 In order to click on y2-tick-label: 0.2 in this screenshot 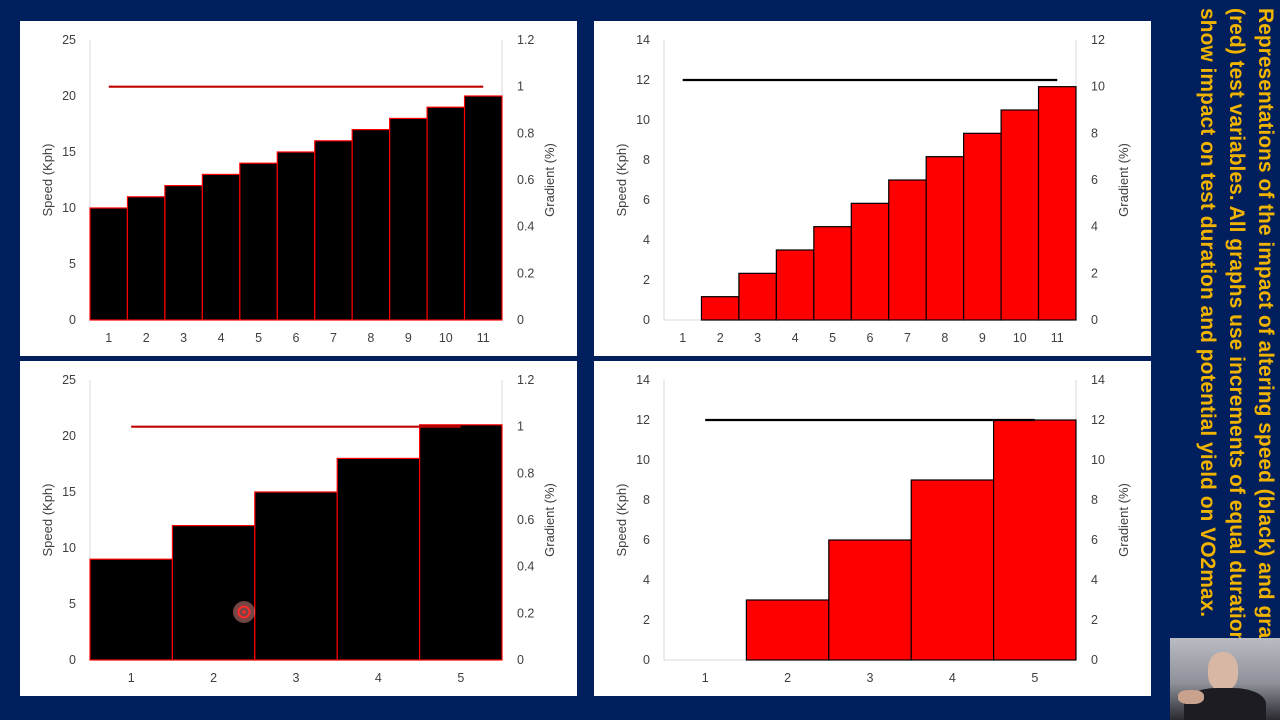, I will do `click(525, 613)`.